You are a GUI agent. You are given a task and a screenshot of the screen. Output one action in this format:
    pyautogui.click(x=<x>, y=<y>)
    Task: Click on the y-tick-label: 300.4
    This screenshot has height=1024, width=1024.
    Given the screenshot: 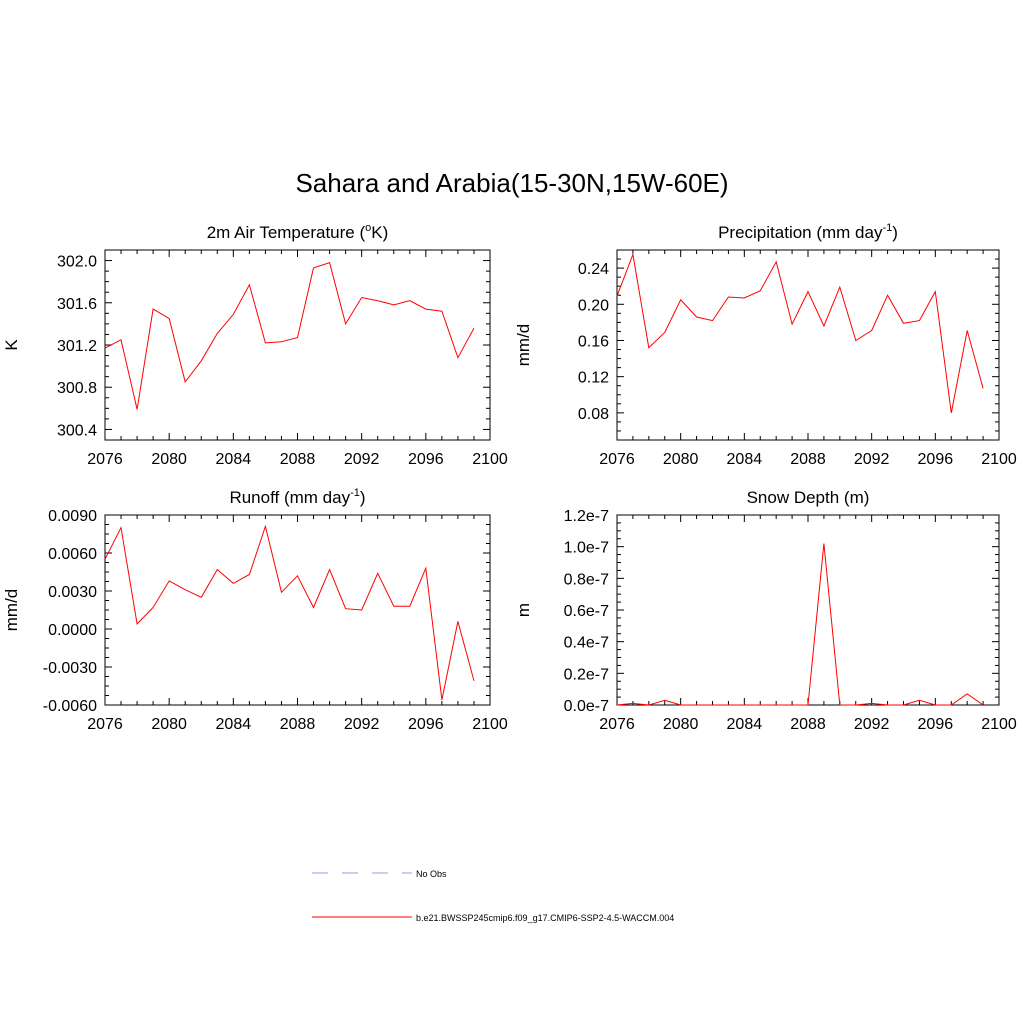 What is the action you would take?
    pyautogui.click(x=77, y=430)
    